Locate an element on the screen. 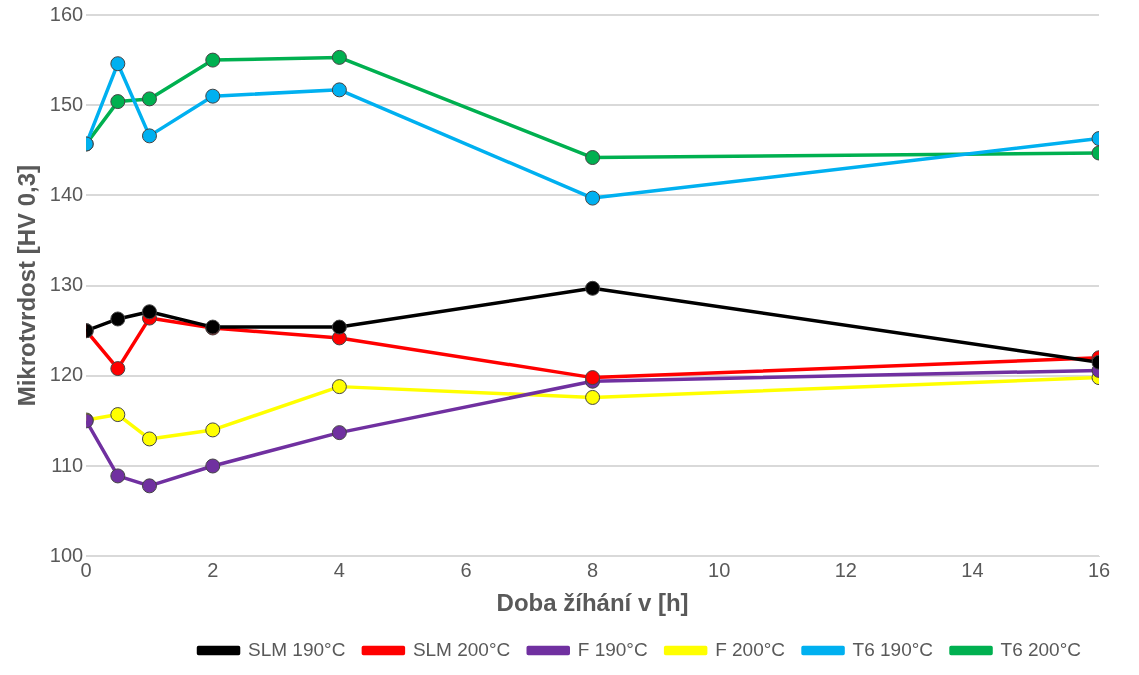 This screenshot has width=1139, height=675. legend-label: SLM 200°C is located at coordinates (461, 649).